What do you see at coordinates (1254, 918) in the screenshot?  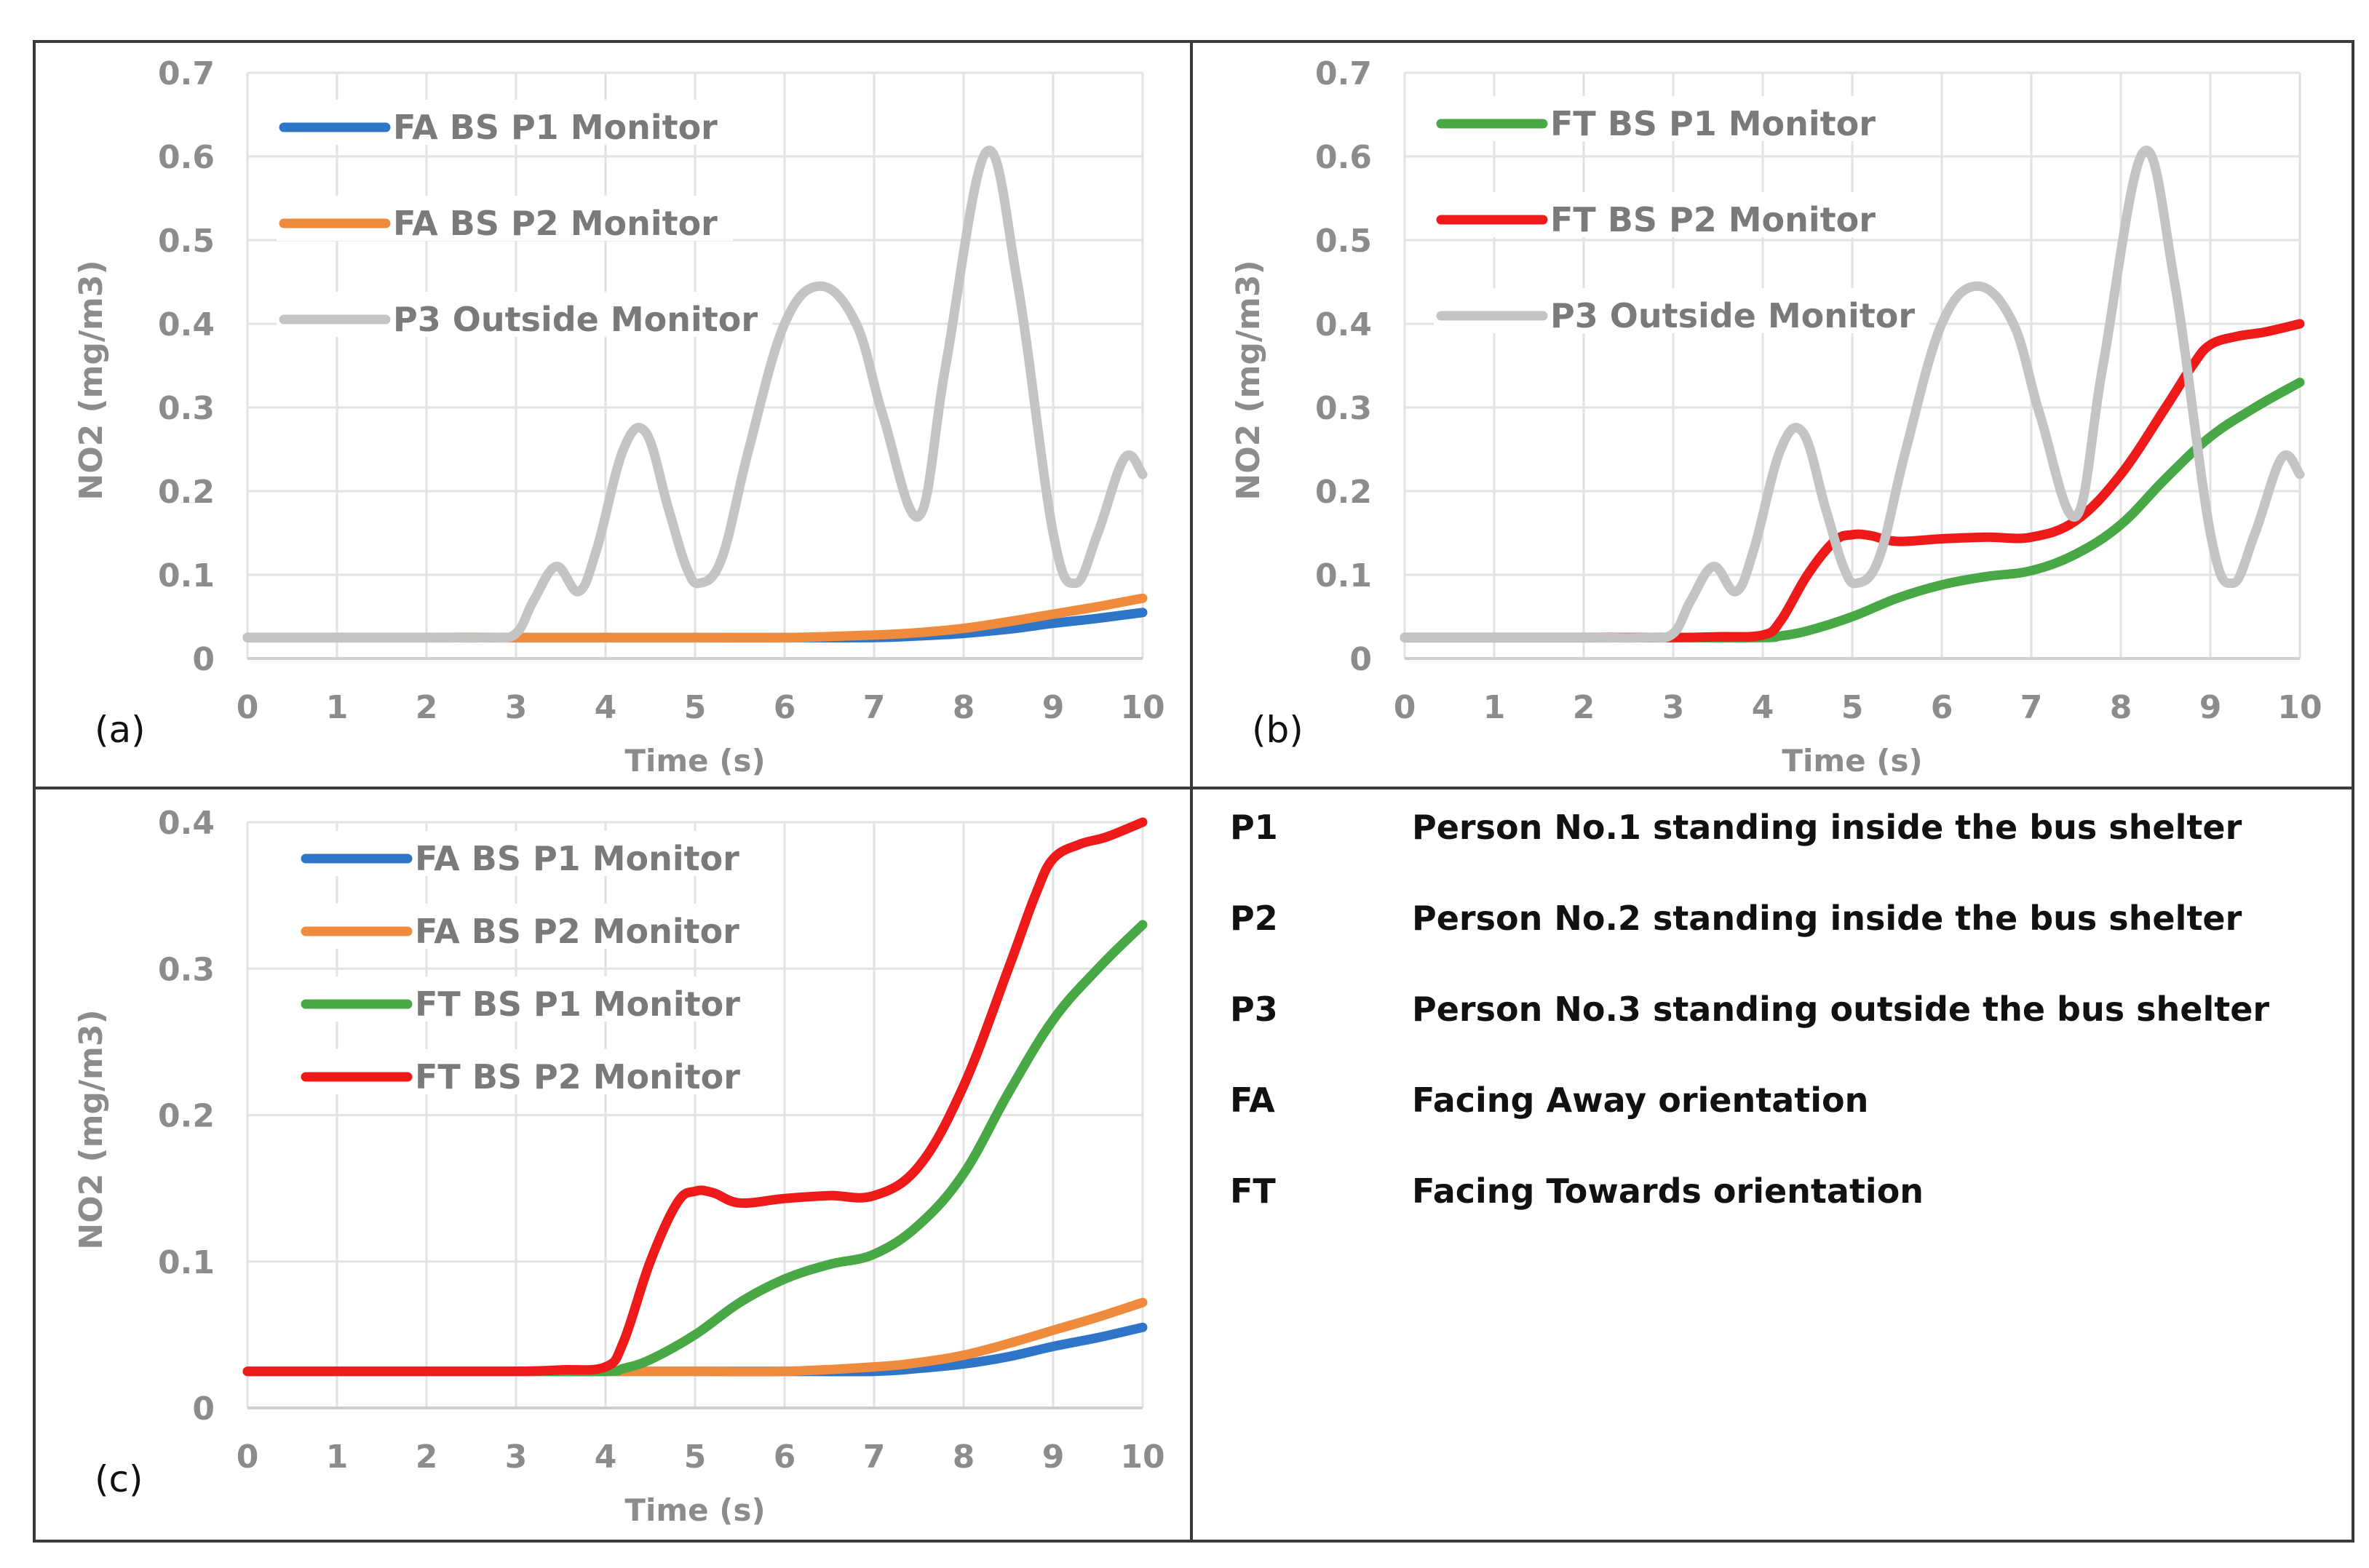 I see `abbreviation-key: P2` at bounding box center [1254, 918].